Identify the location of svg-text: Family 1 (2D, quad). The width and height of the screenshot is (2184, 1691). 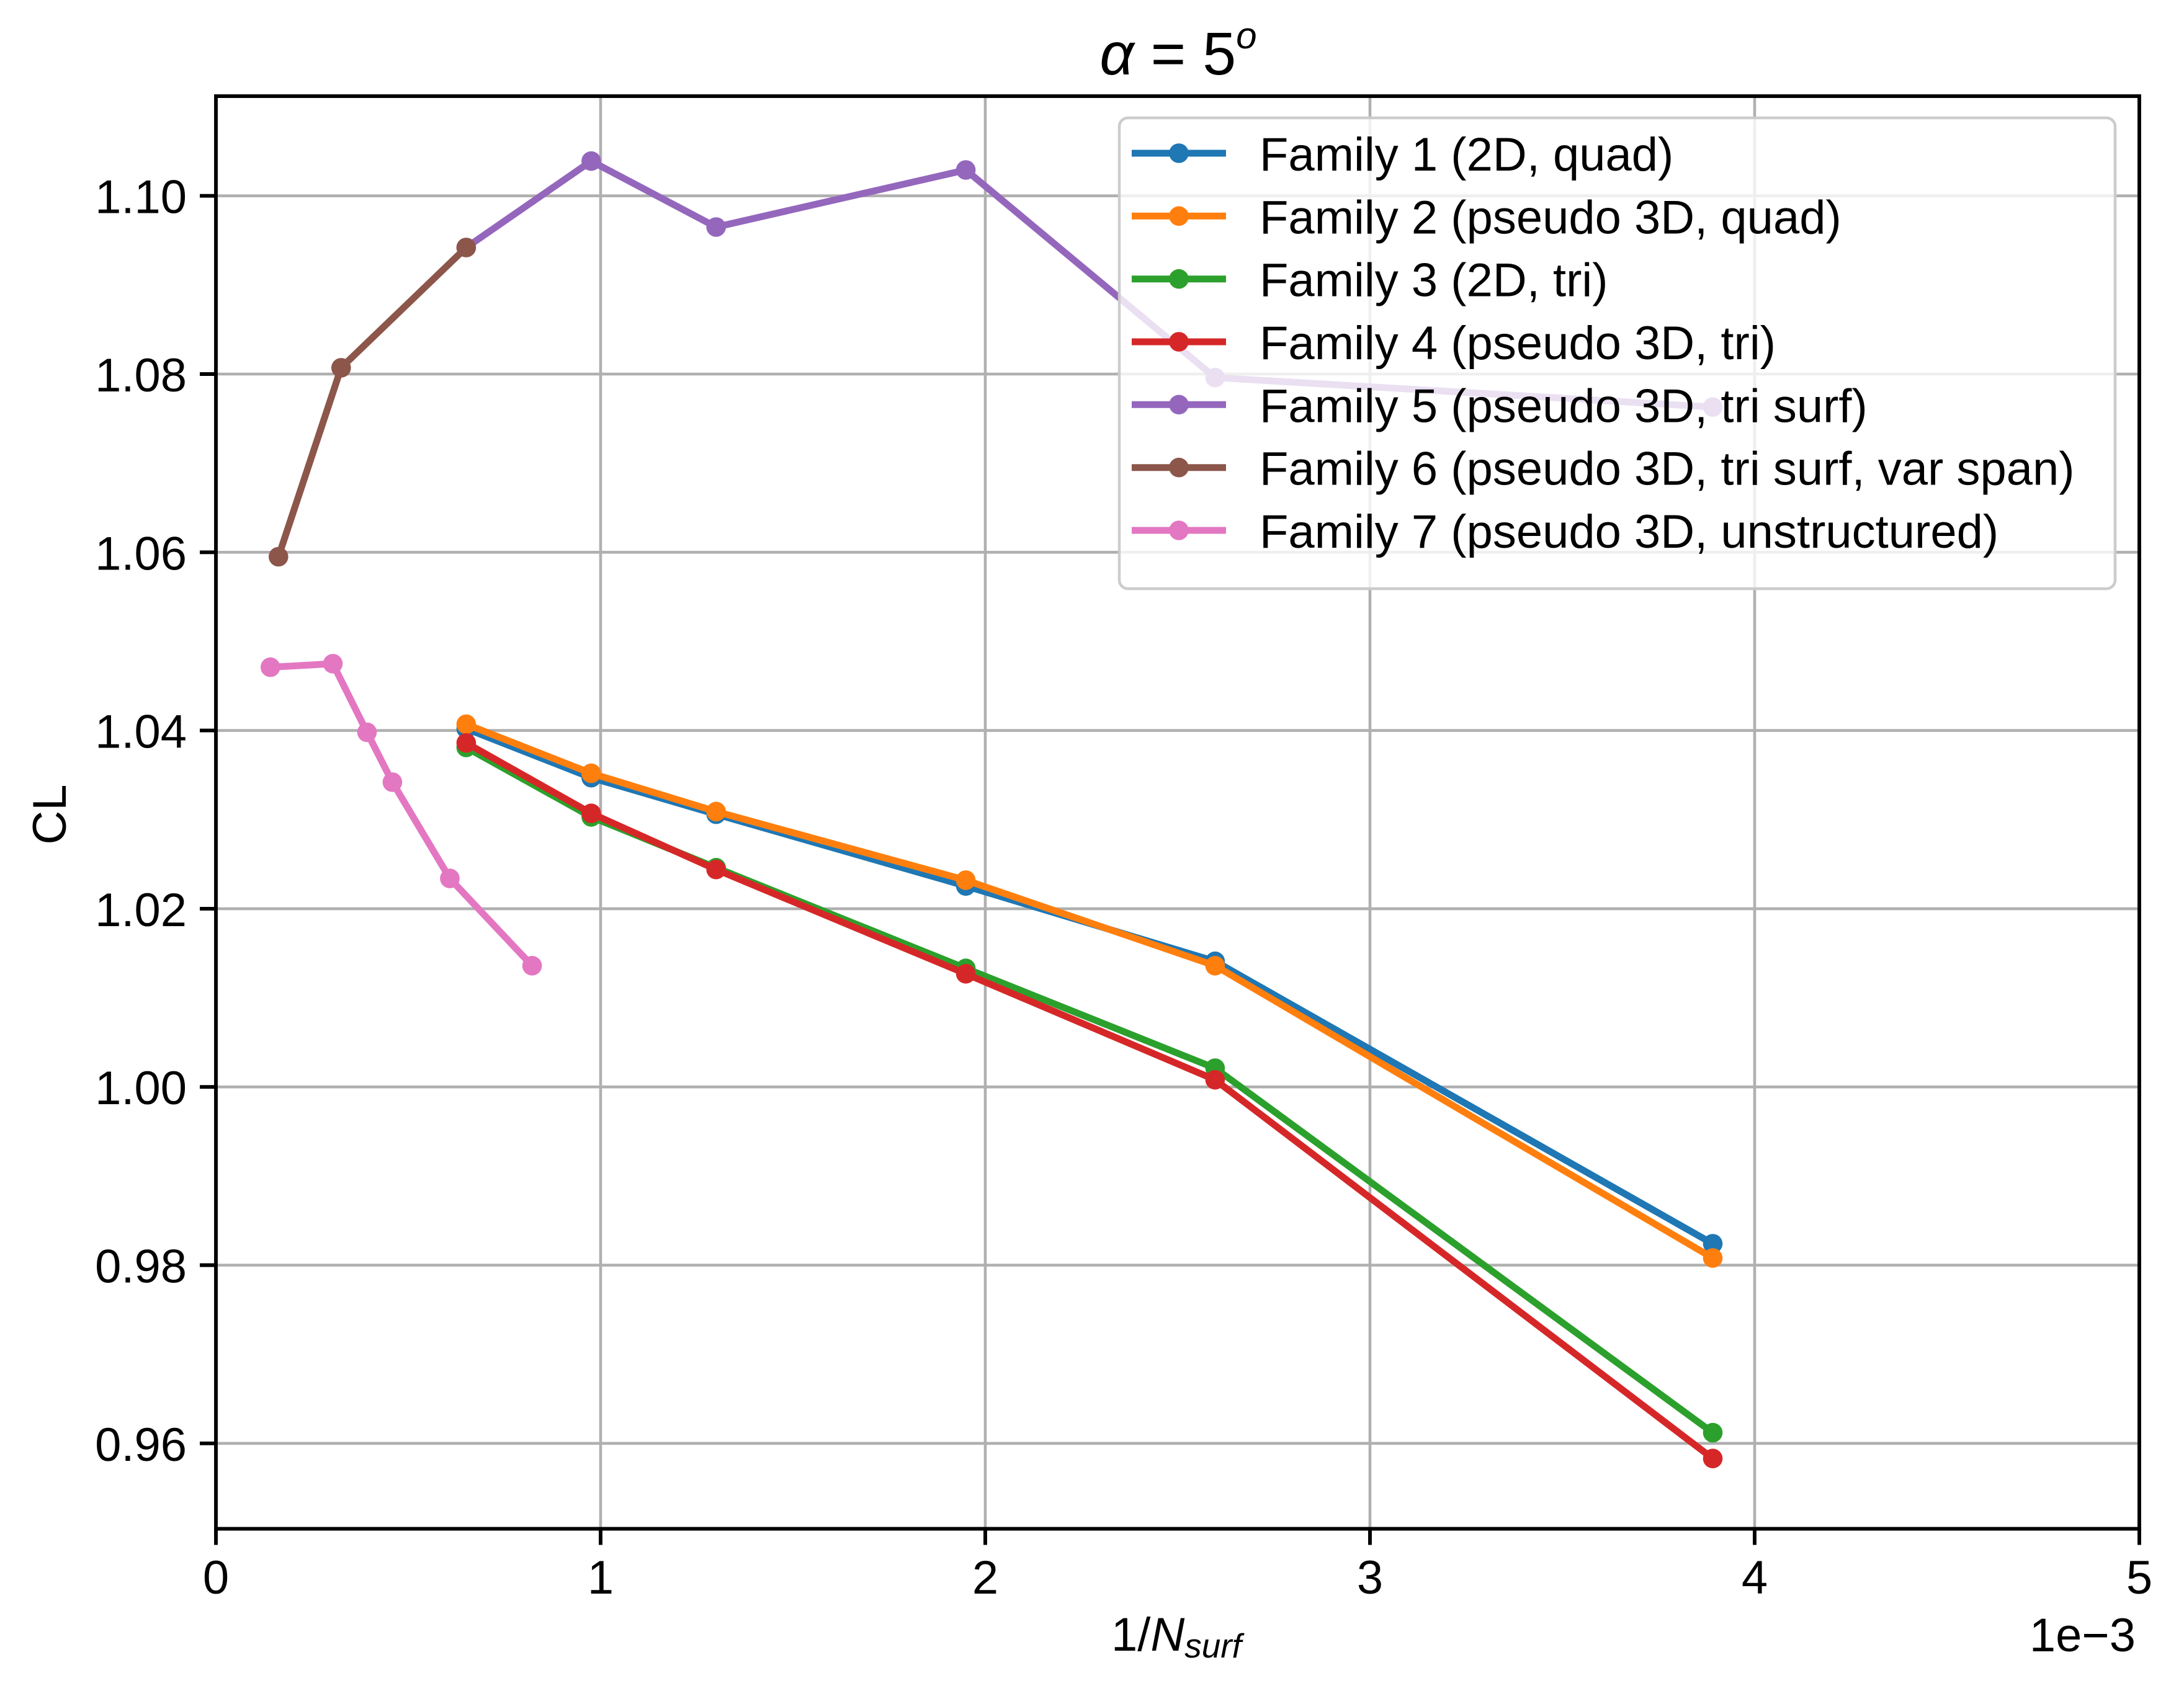
(1466, 154).